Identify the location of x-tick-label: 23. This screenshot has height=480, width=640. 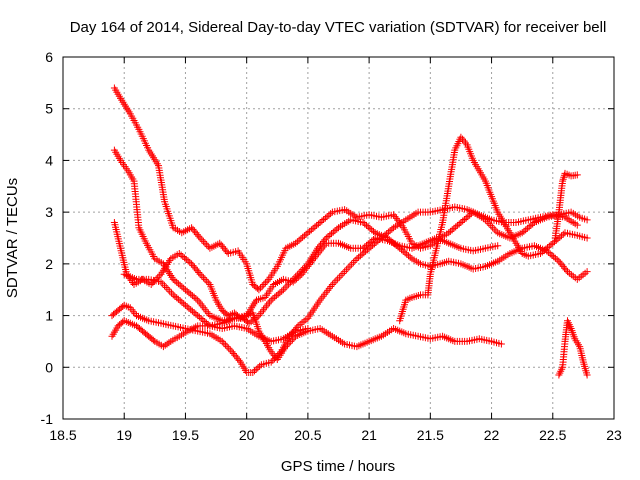
(614, 435).